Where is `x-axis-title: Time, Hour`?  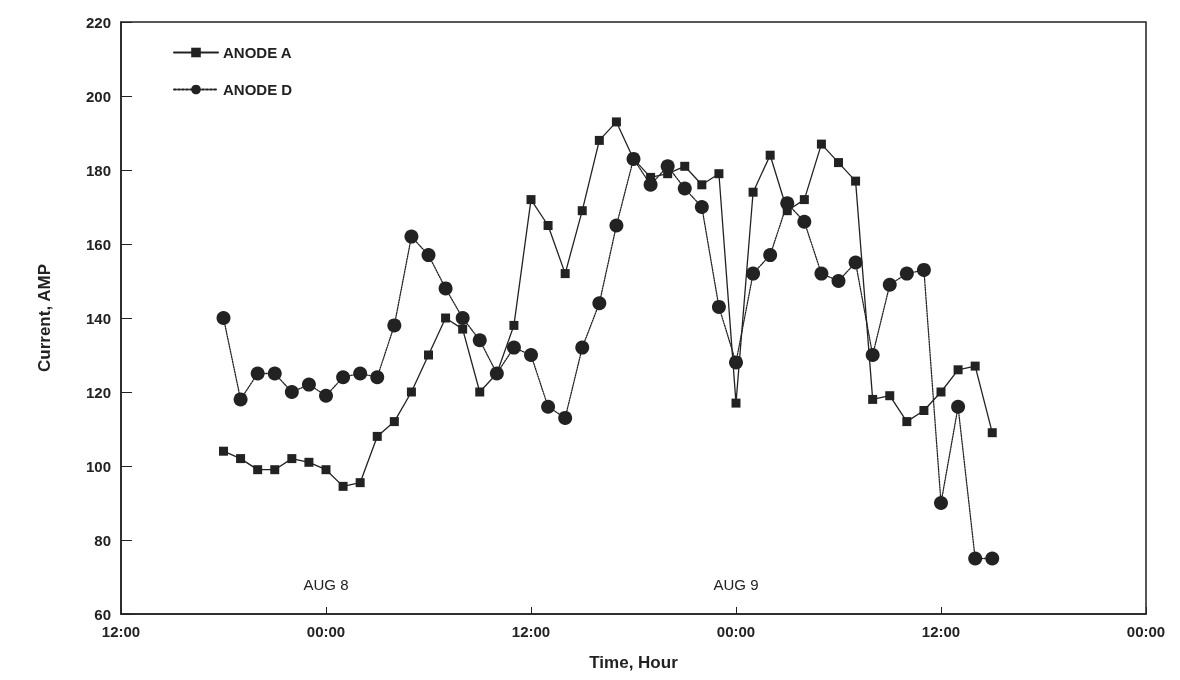 x-axis-title: Time, Hour is located at coordinates (634, 662).